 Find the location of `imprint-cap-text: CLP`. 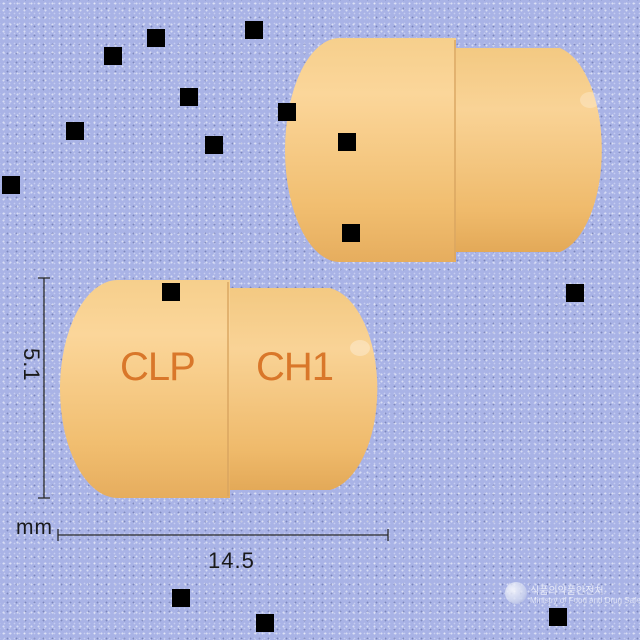

imprint-cap-text: CLP is located at coordinates (158, 367).